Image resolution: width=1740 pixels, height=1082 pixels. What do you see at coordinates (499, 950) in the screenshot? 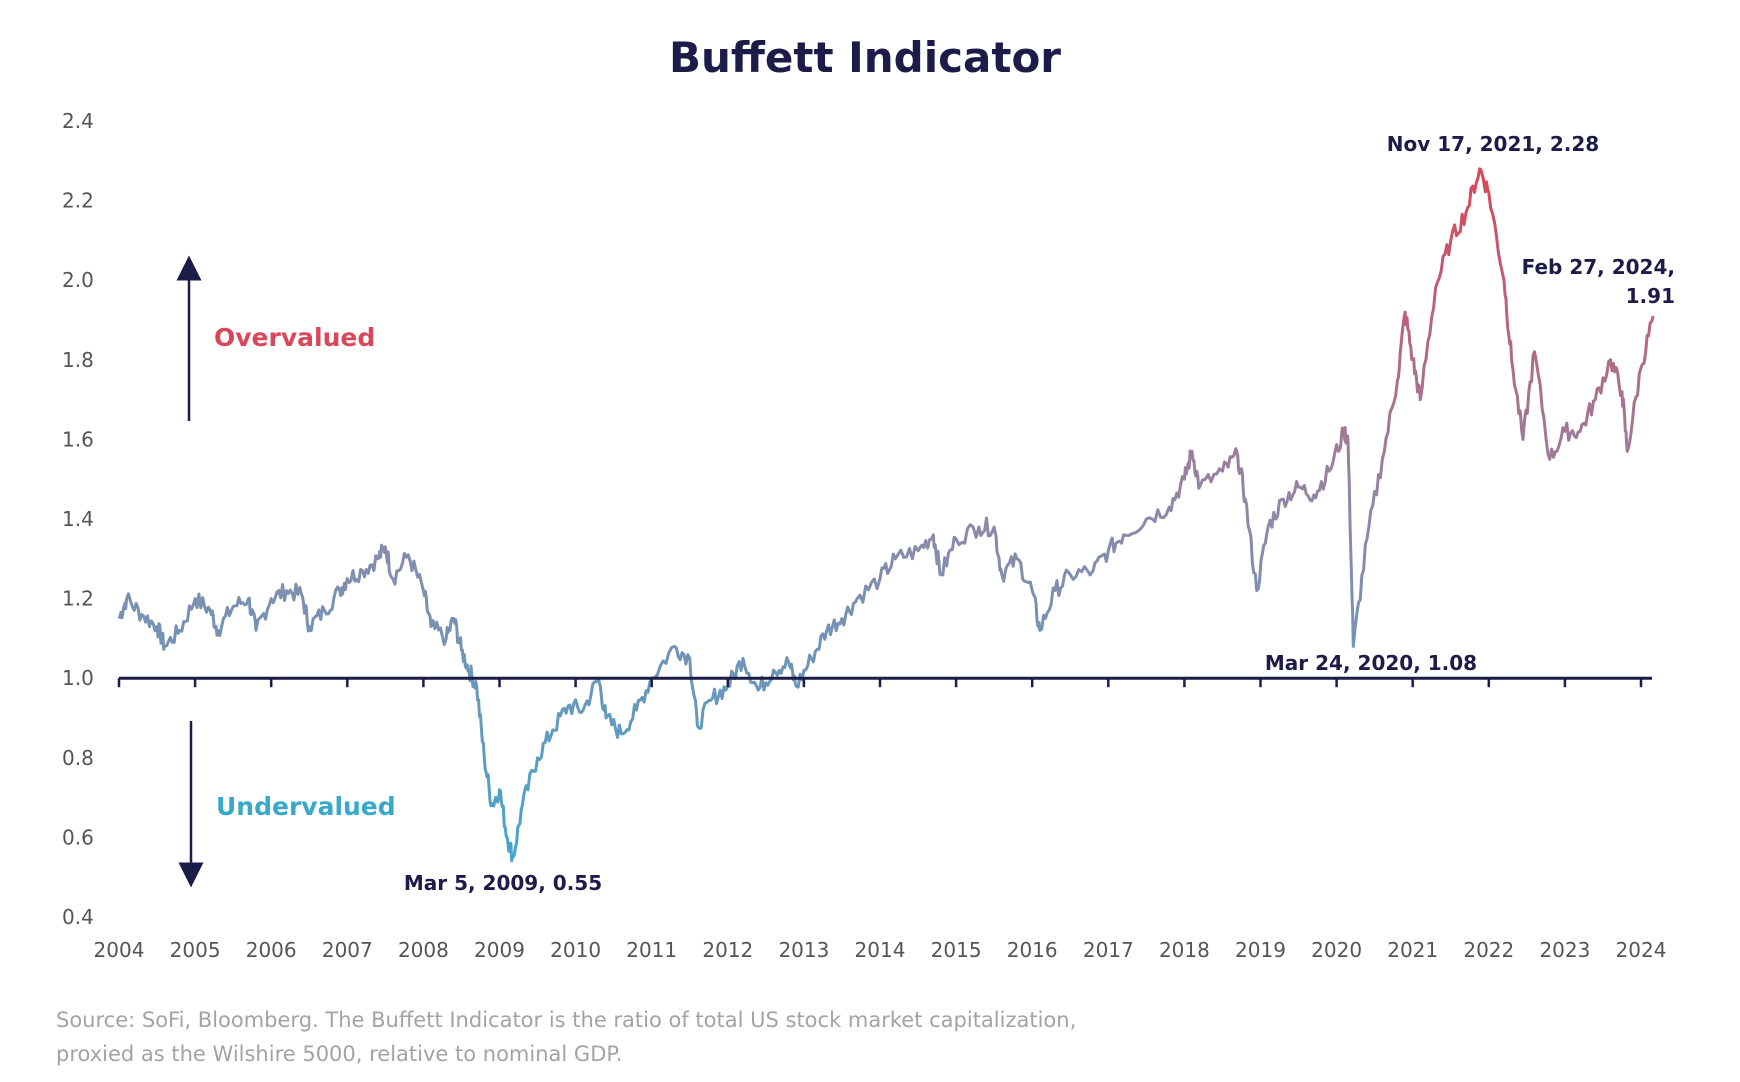
I see `x-tick-label: 2009` at bounding box center [499, 950].